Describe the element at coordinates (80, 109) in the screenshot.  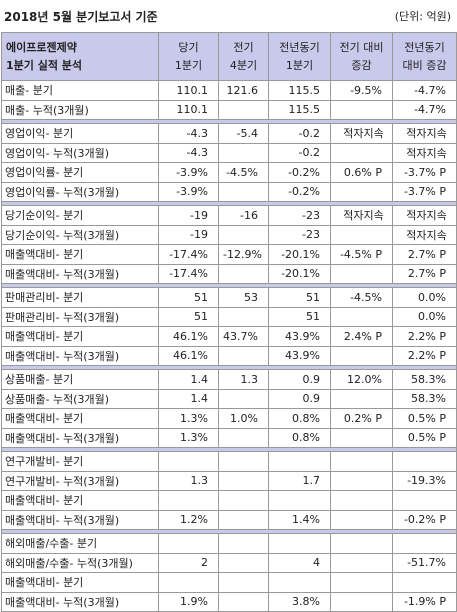
I see `row-label: 매출- 누적(3개월)` at that location.